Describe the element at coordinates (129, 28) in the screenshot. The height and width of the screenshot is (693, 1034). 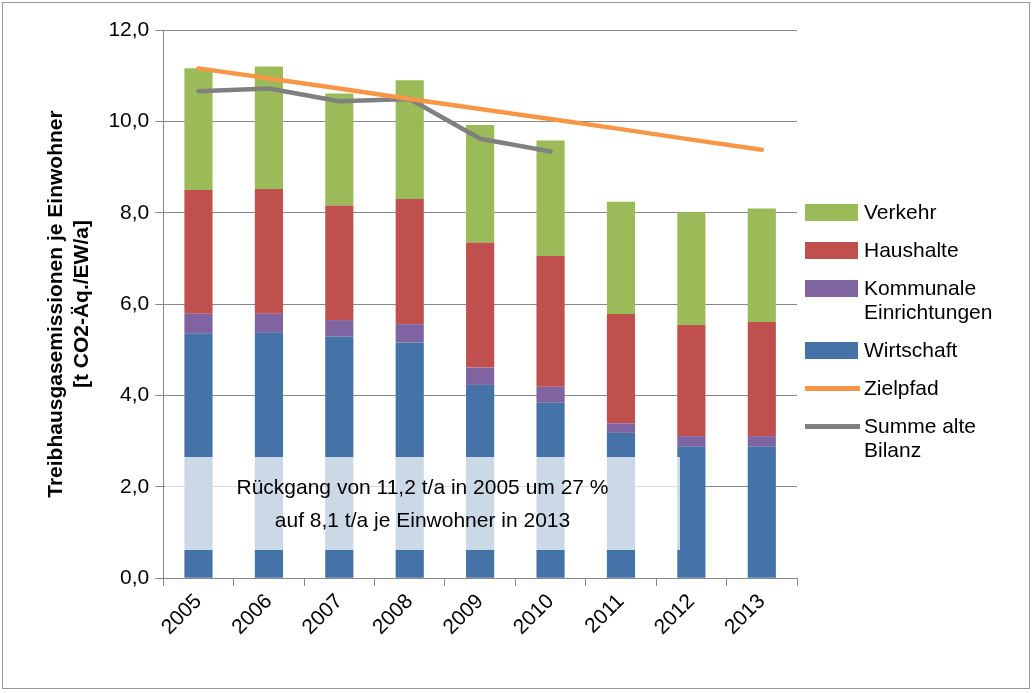
I see `y-tick-label: 12,0` at that location.